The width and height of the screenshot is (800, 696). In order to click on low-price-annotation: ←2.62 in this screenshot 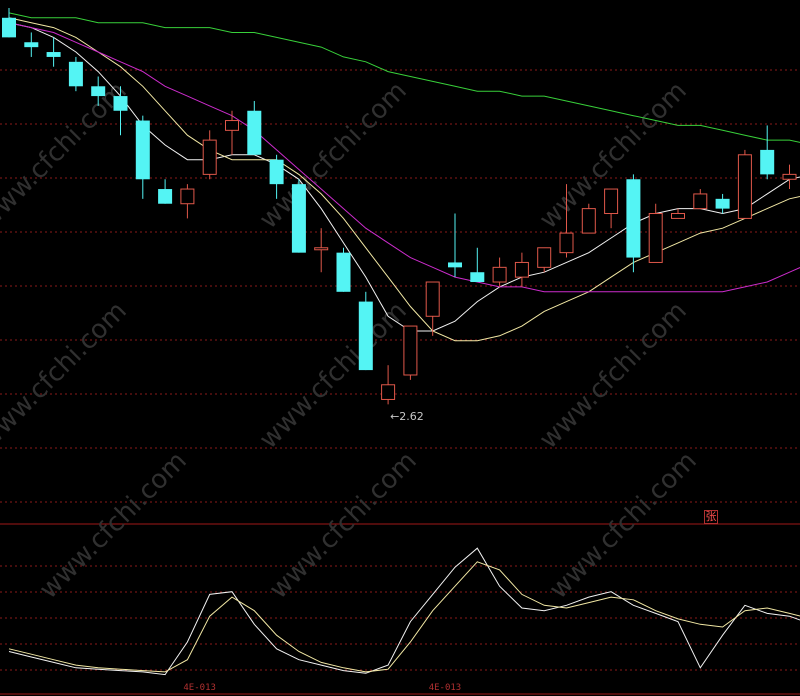, I will do `click(407, 417)`.